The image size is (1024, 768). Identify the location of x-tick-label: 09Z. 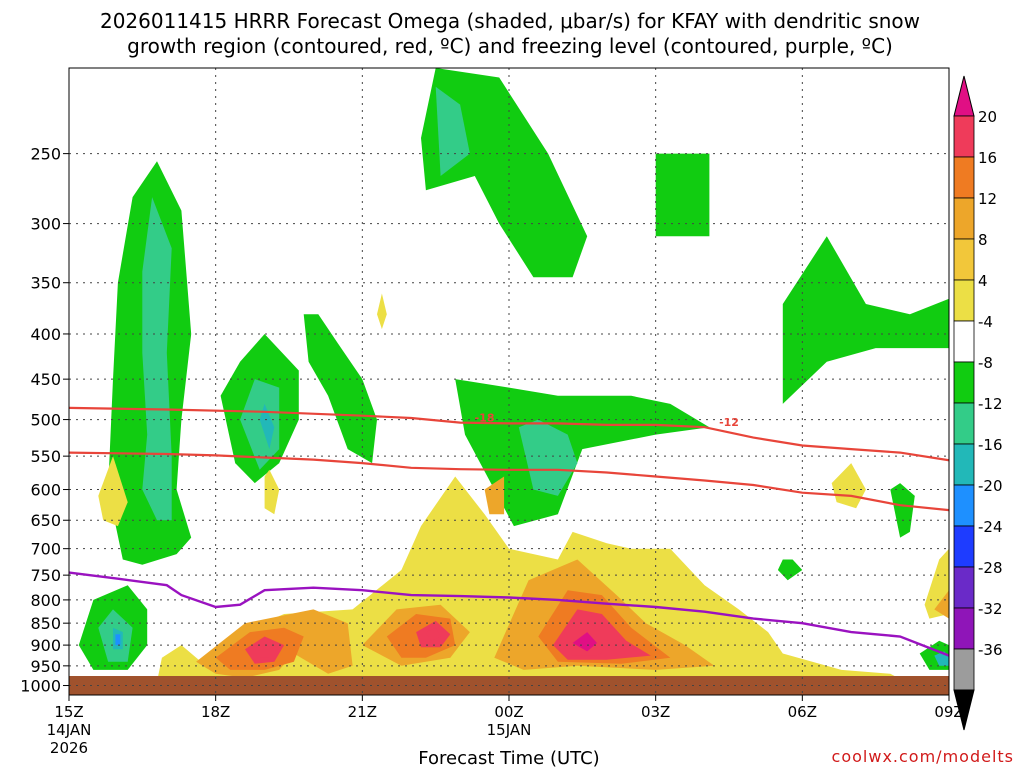
(948, 712).